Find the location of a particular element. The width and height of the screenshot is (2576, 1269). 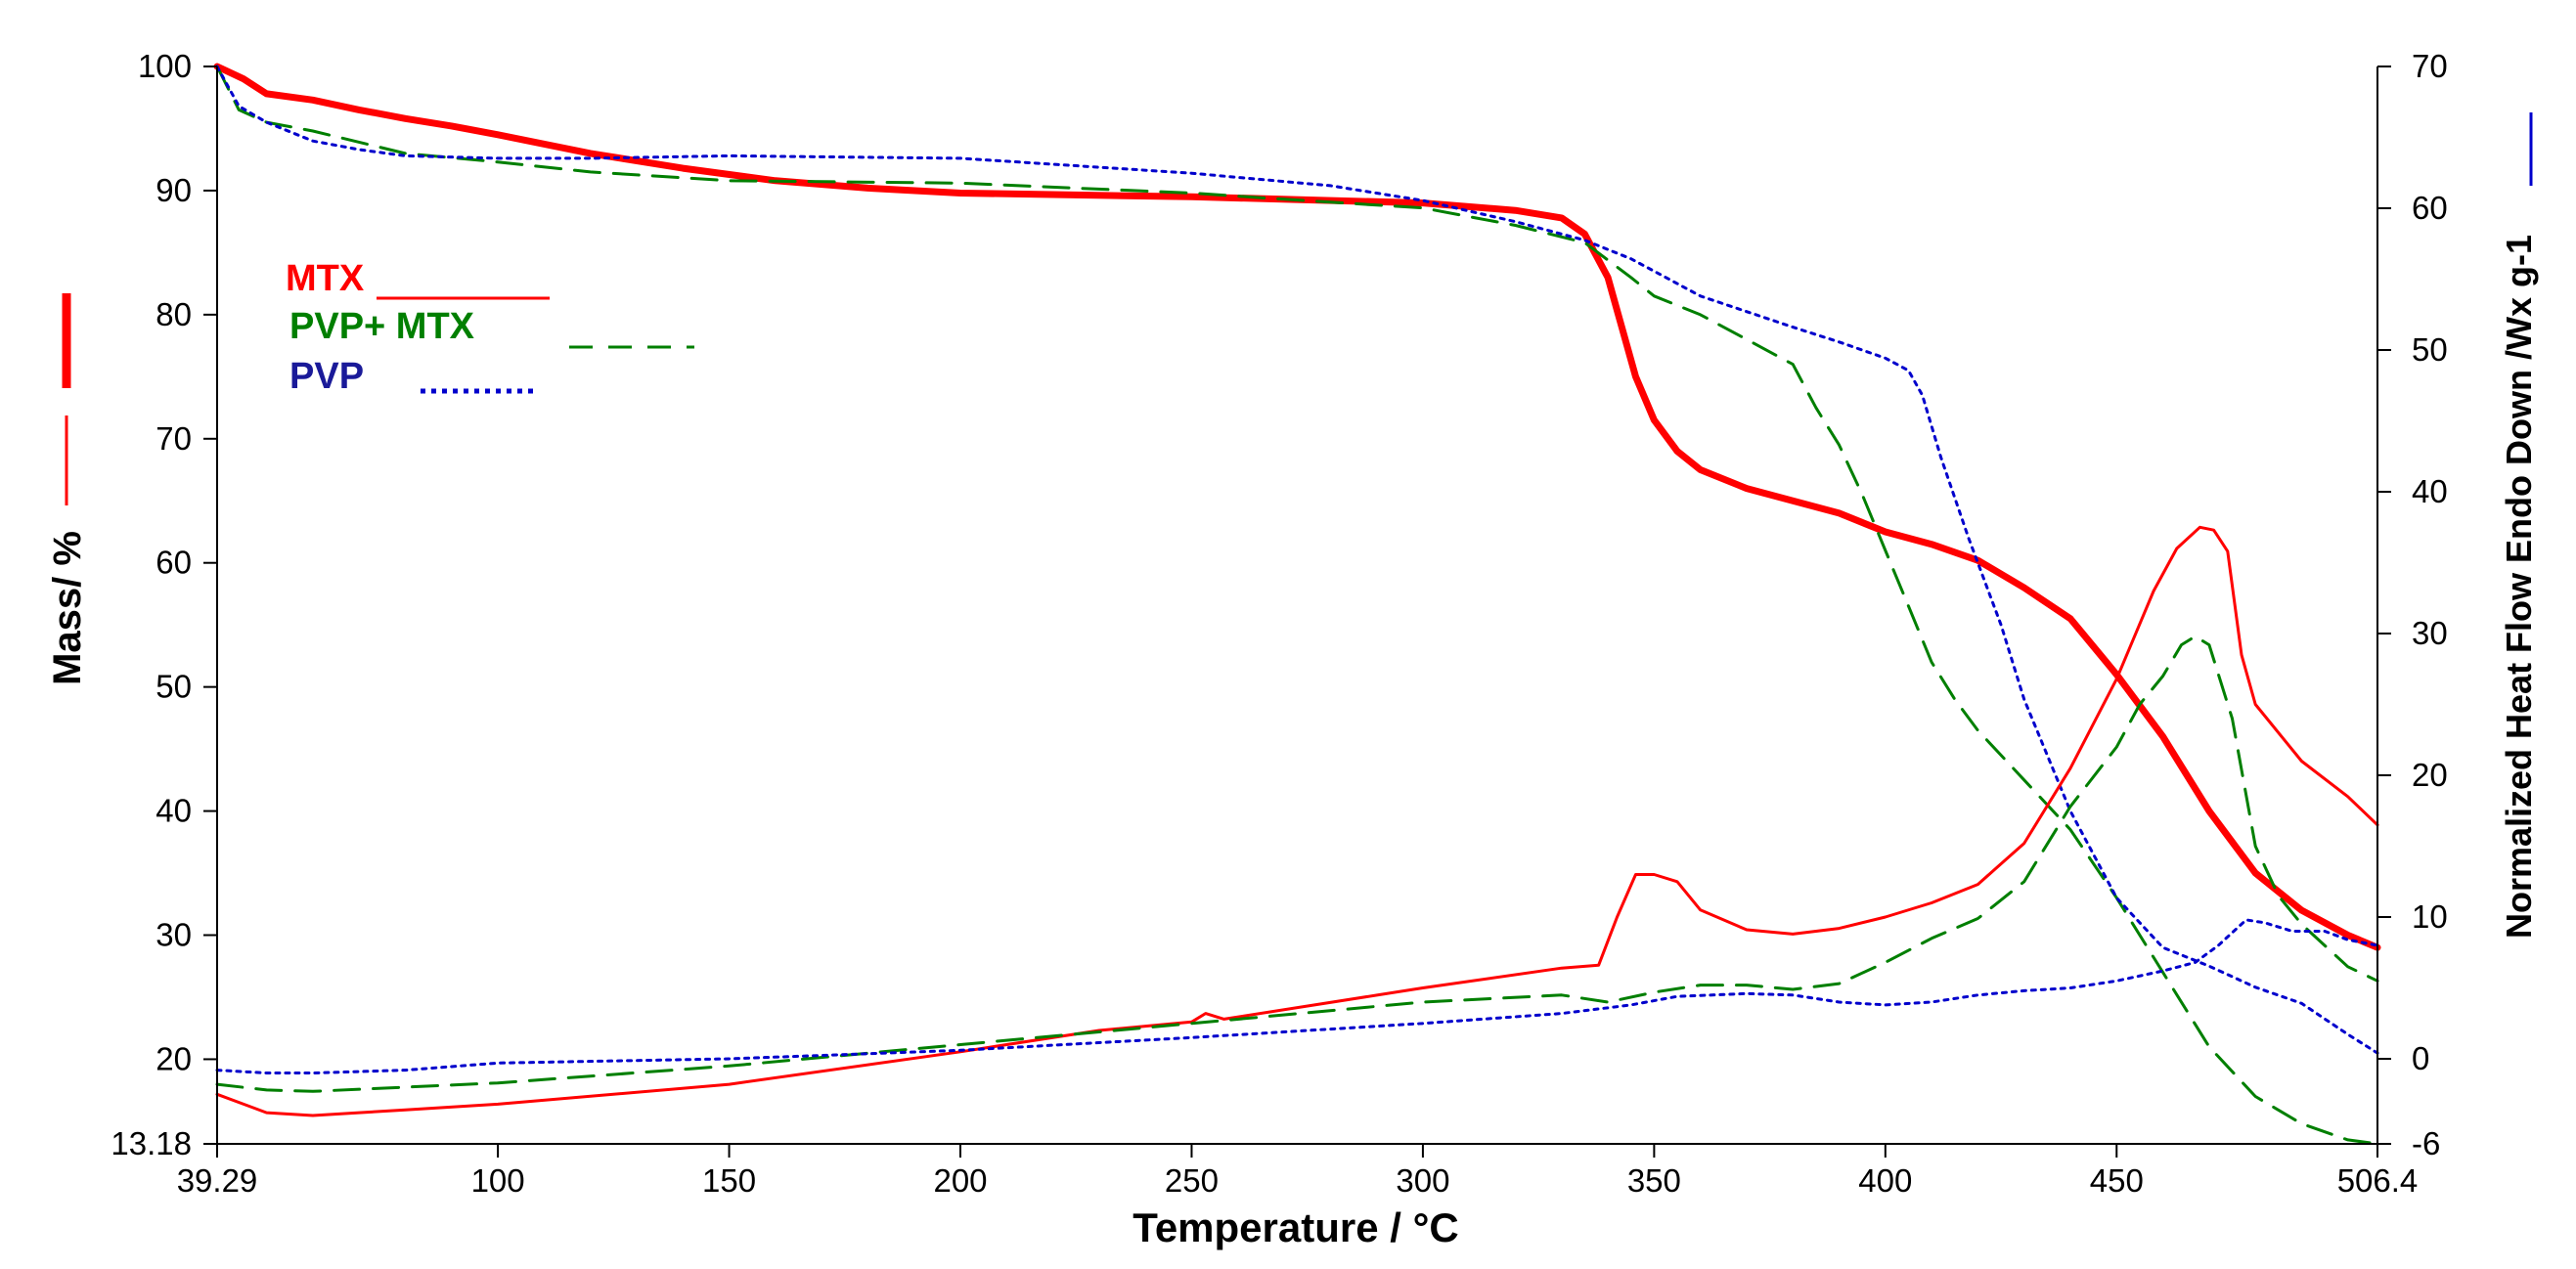

x-tick-label: 200 is located at coordinates (960, 1180).